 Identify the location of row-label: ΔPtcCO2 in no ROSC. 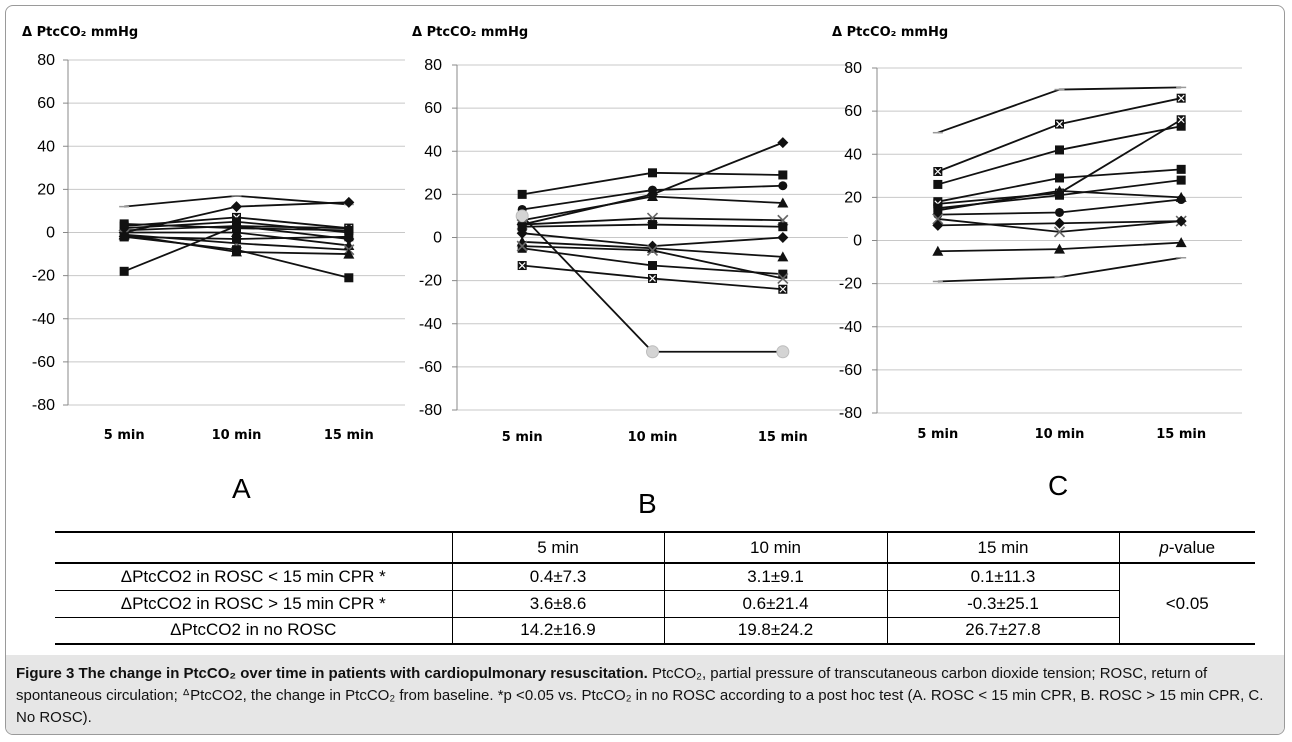
(253, 631).